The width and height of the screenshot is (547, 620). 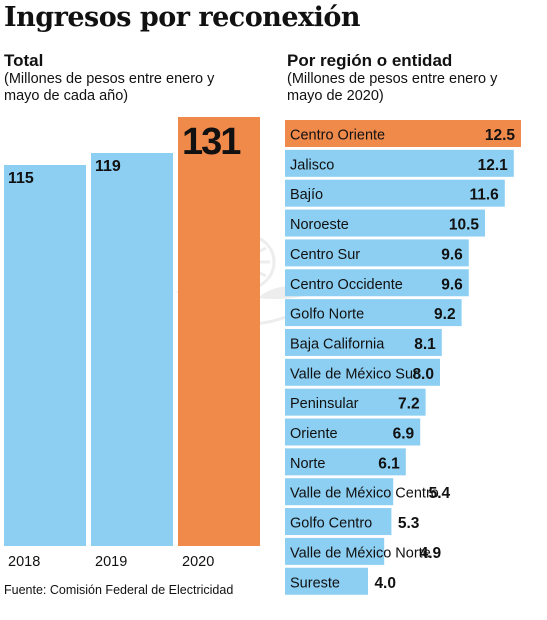 I want to click on category-label: Valle de México Norte, so click(x=360, y=553).